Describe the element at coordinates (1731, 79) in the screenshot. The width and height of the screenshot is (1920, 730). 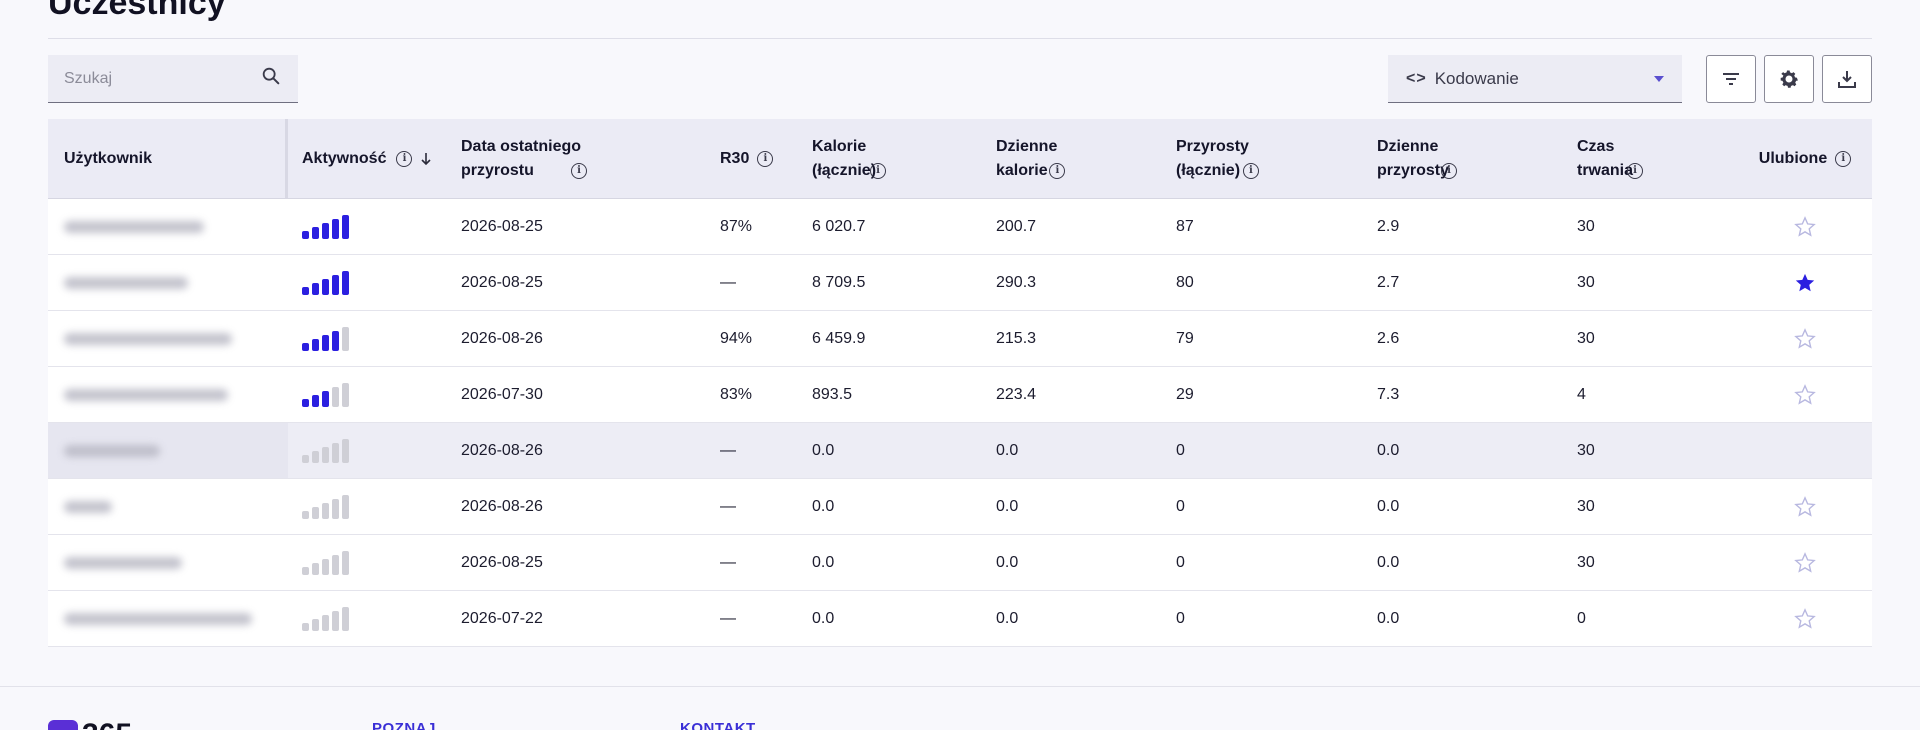
I see `filter-button` at that location.